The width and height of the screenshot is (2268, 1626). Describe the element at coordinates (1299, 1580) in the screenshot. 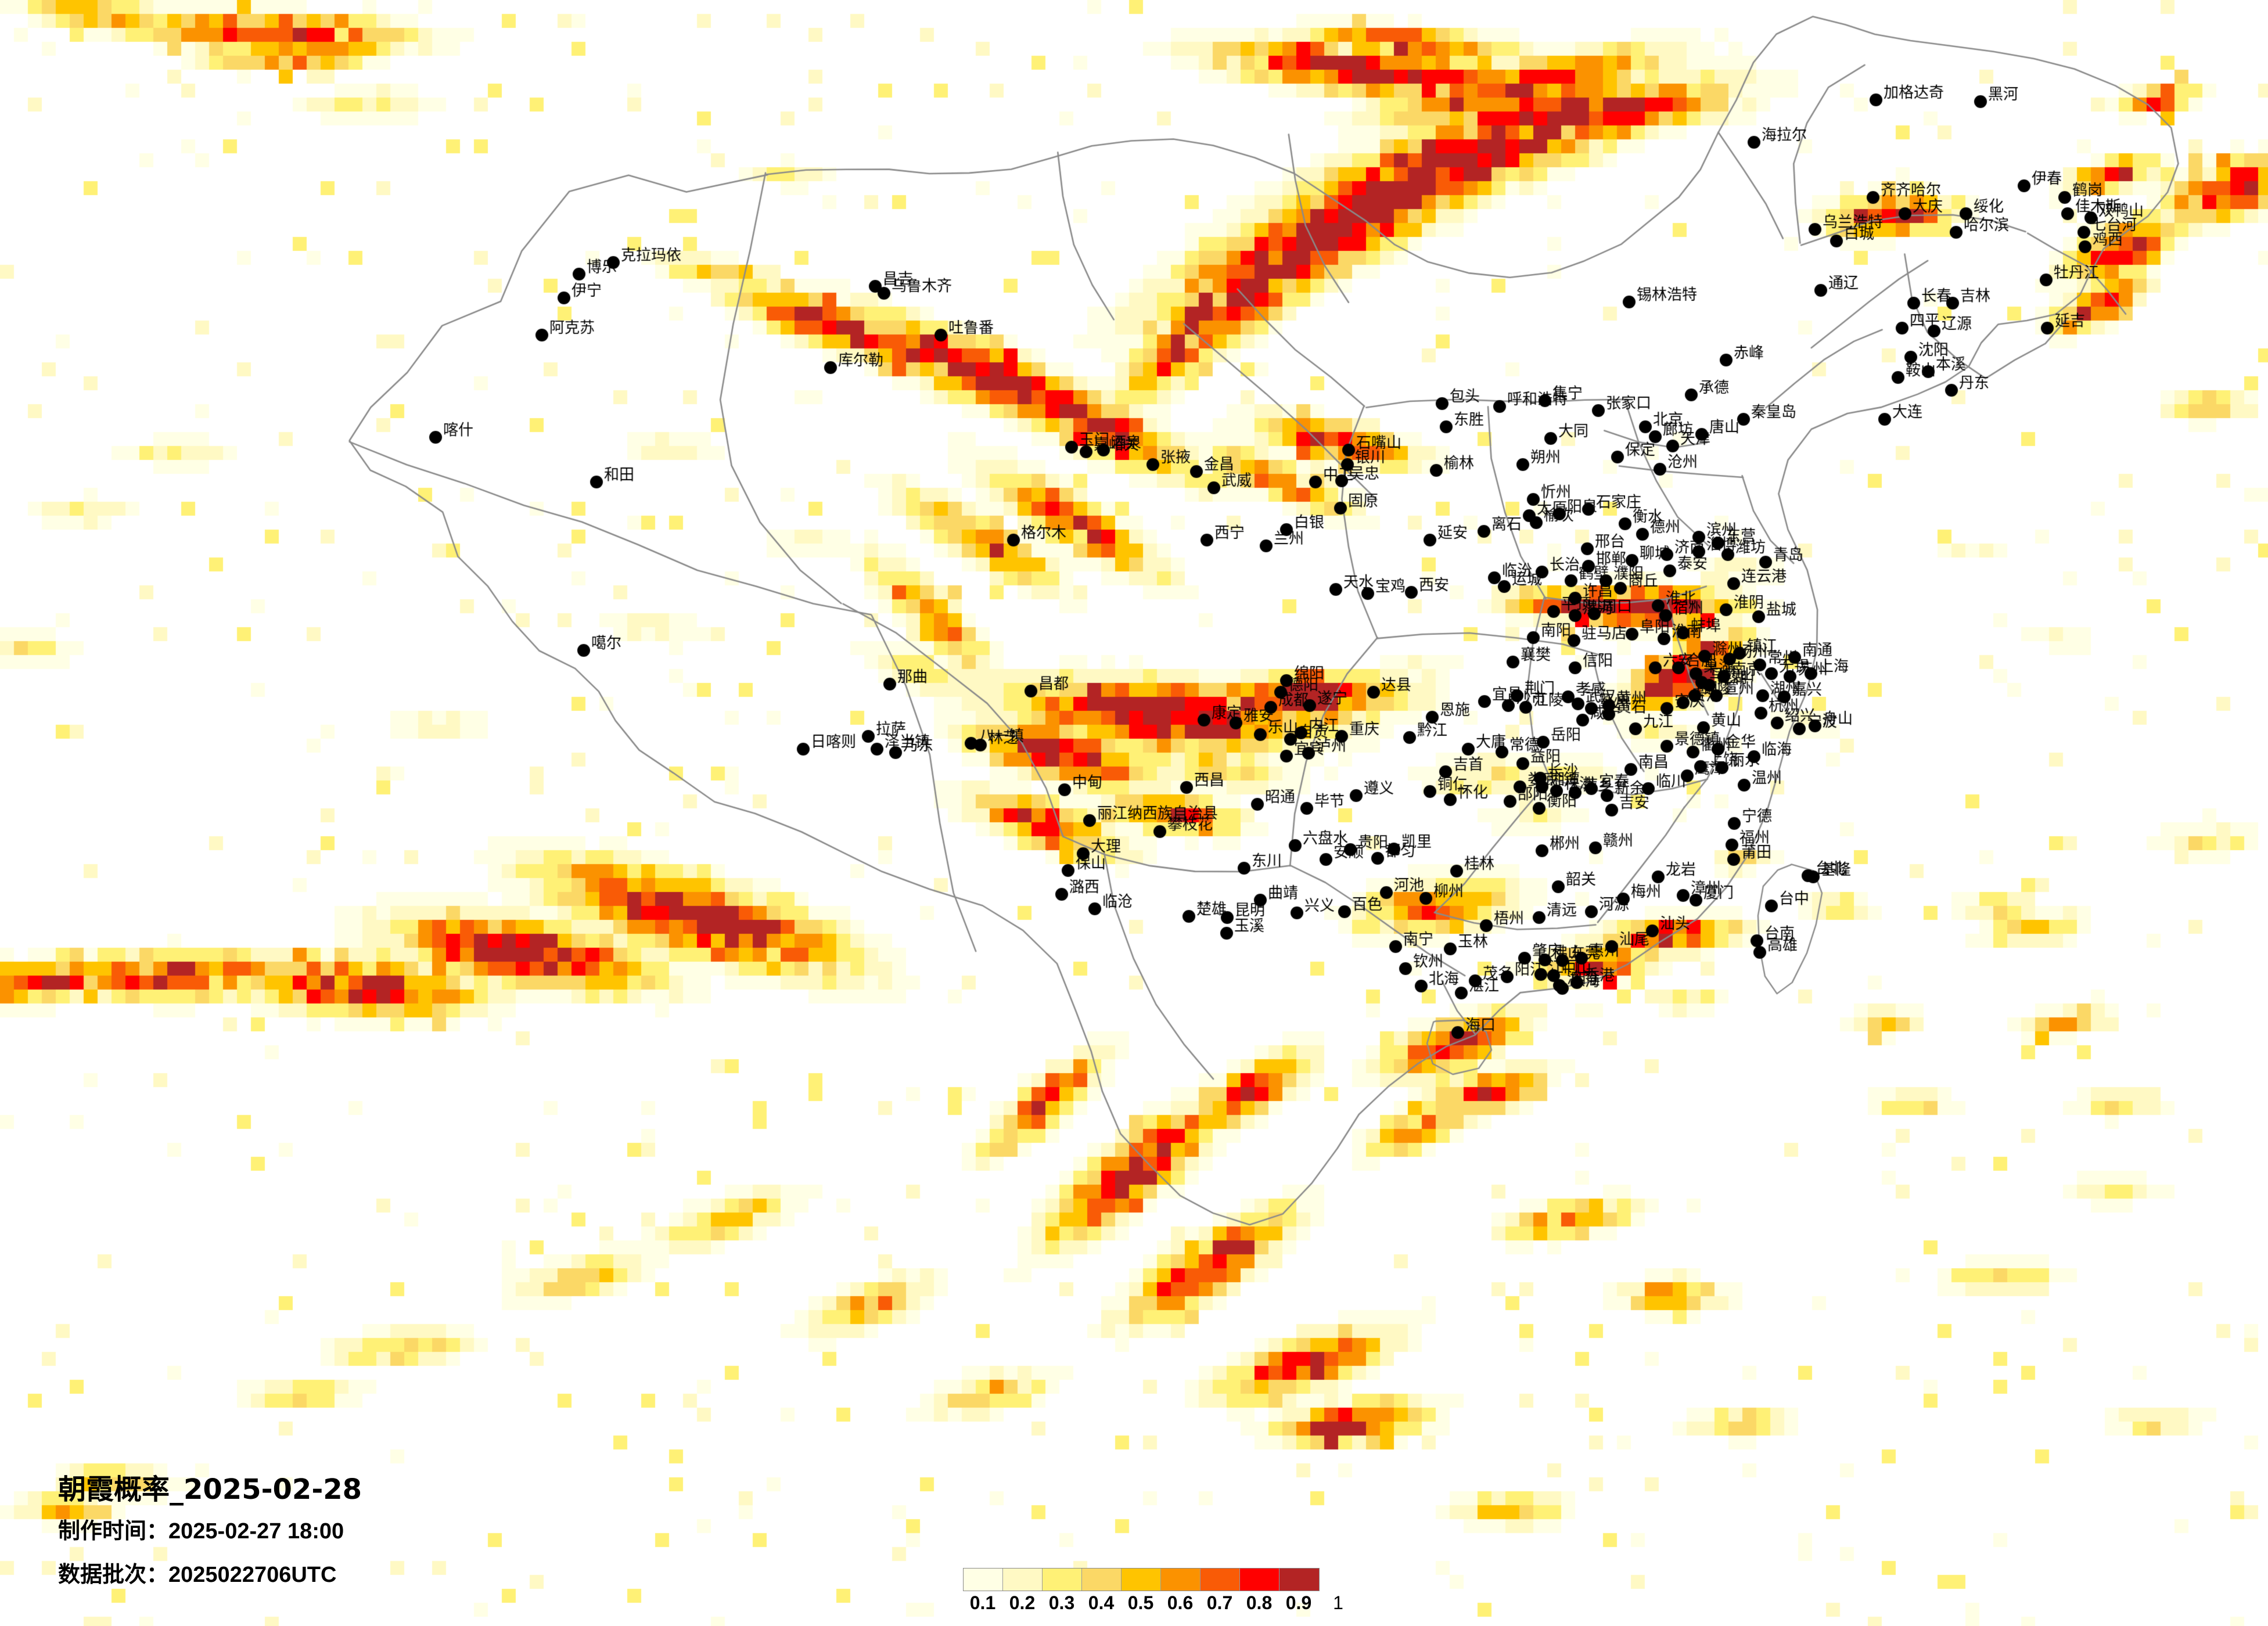

I see `colorbar-swatch-0.9` at that location.